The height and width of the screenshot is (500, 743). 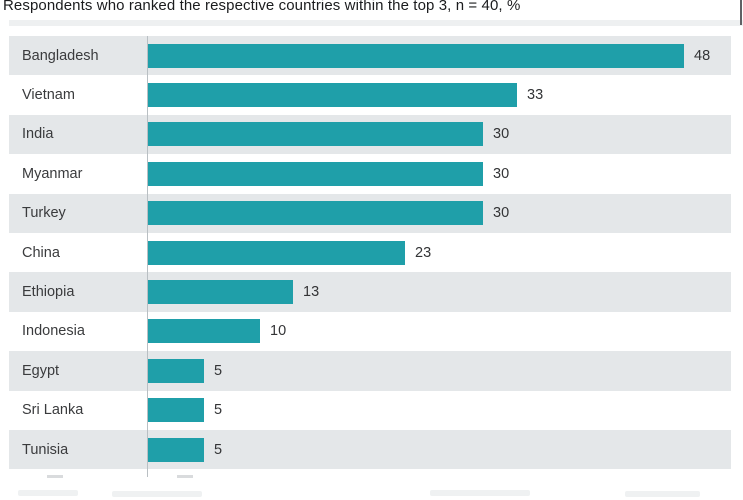 What do you see at coordinates (376, 23) in the screenshot?
I see `header-divider` at bounding box center [376, 23].